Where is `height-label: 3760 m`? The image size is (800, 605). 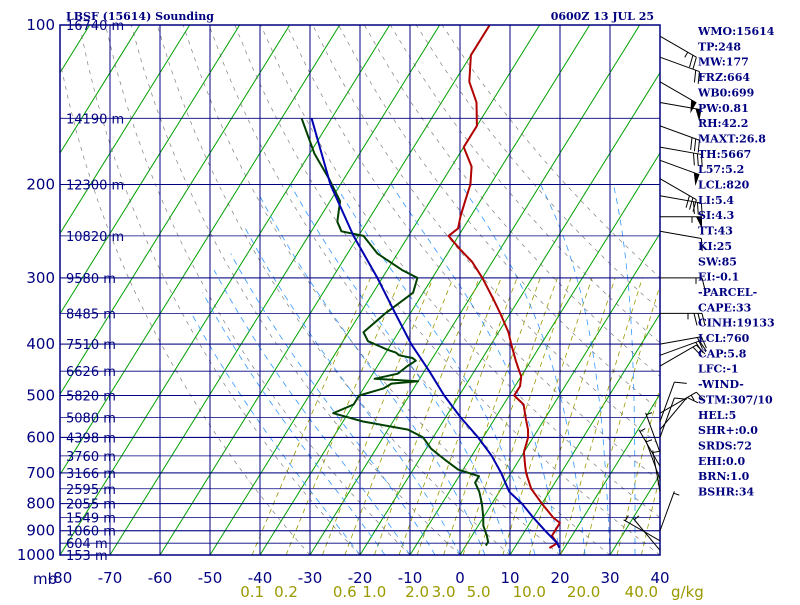 height-label: 3760 m is located at coordinates (91, 457).